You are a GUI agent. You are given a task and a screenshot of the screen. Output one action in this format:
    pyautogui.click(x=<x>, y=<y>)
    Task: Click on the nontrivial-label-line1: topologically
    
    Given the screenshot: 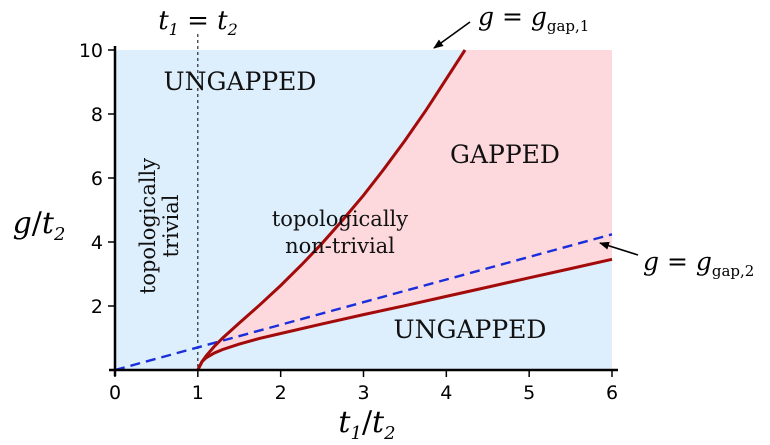 What is the action you would take?
    pyautogui.click(x=340, y=219)
    